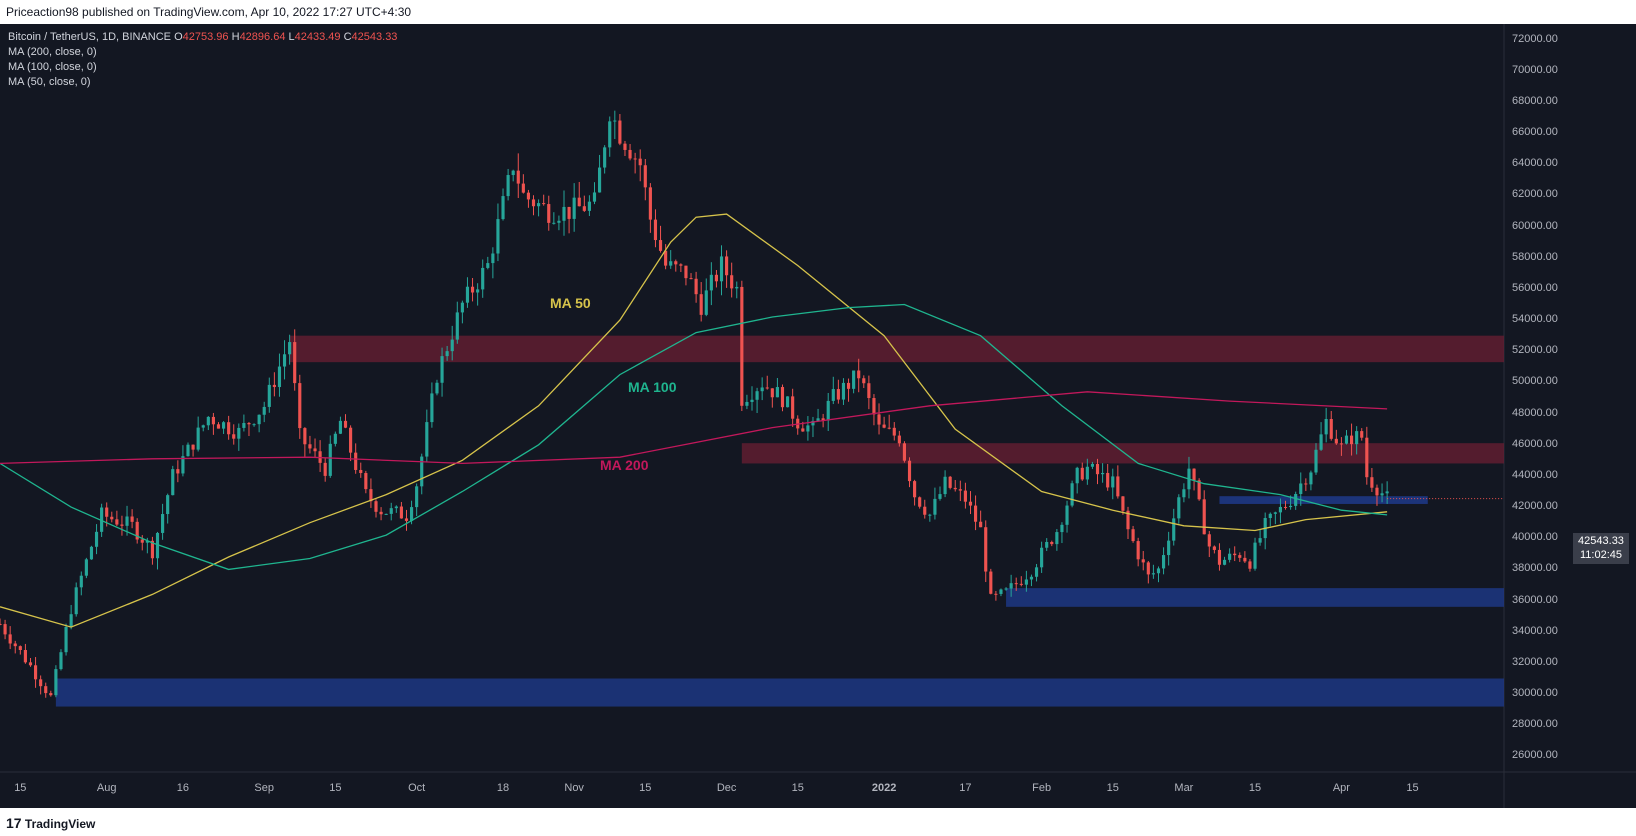  What do you see at coordinates (1341, 788) in the screenshot?
I see `x-tick-label: Apr` at bounding box center [1341, 788].